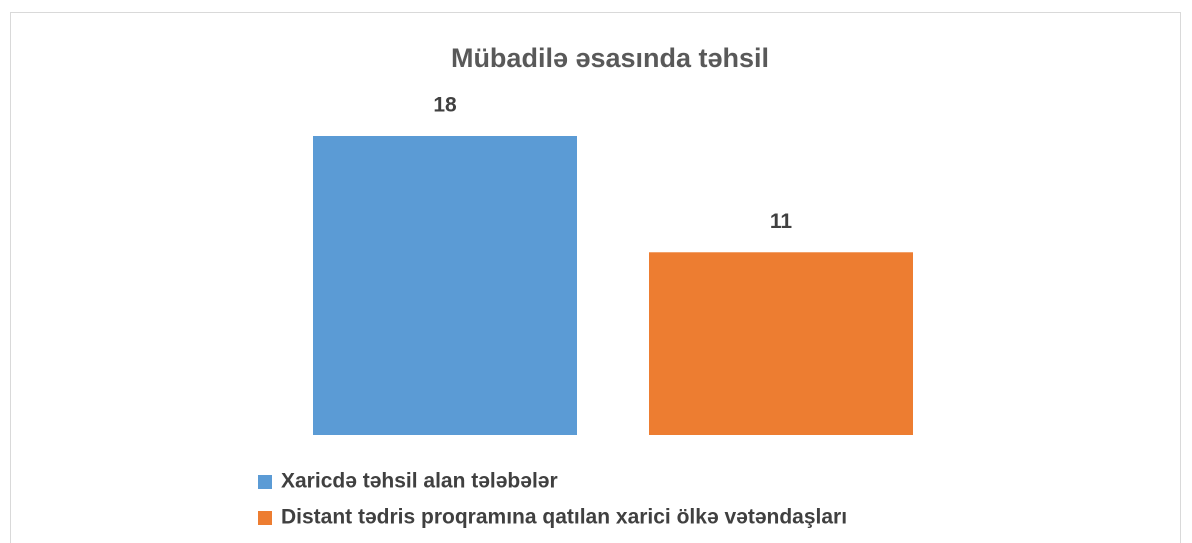 This screenshot has height=543, width=1192. What do you see at coordinates (419, 481) in the screenshot?
I see `legend-label: Xaricdə təhsil alan tələbələr` at bounding box center [419, 481].